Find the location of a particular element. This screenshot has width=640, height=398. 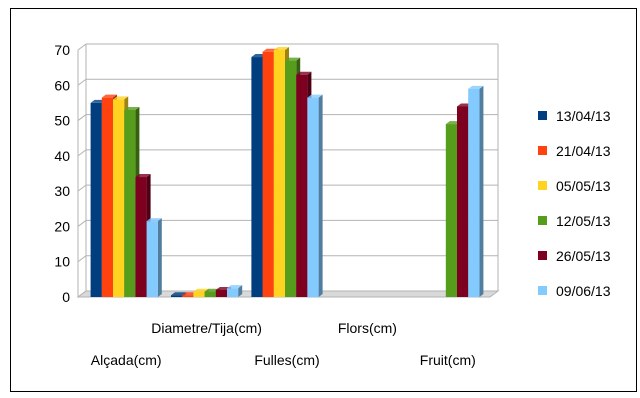

x-category-label: Flors(cm) is located at coordinates (367, 328).